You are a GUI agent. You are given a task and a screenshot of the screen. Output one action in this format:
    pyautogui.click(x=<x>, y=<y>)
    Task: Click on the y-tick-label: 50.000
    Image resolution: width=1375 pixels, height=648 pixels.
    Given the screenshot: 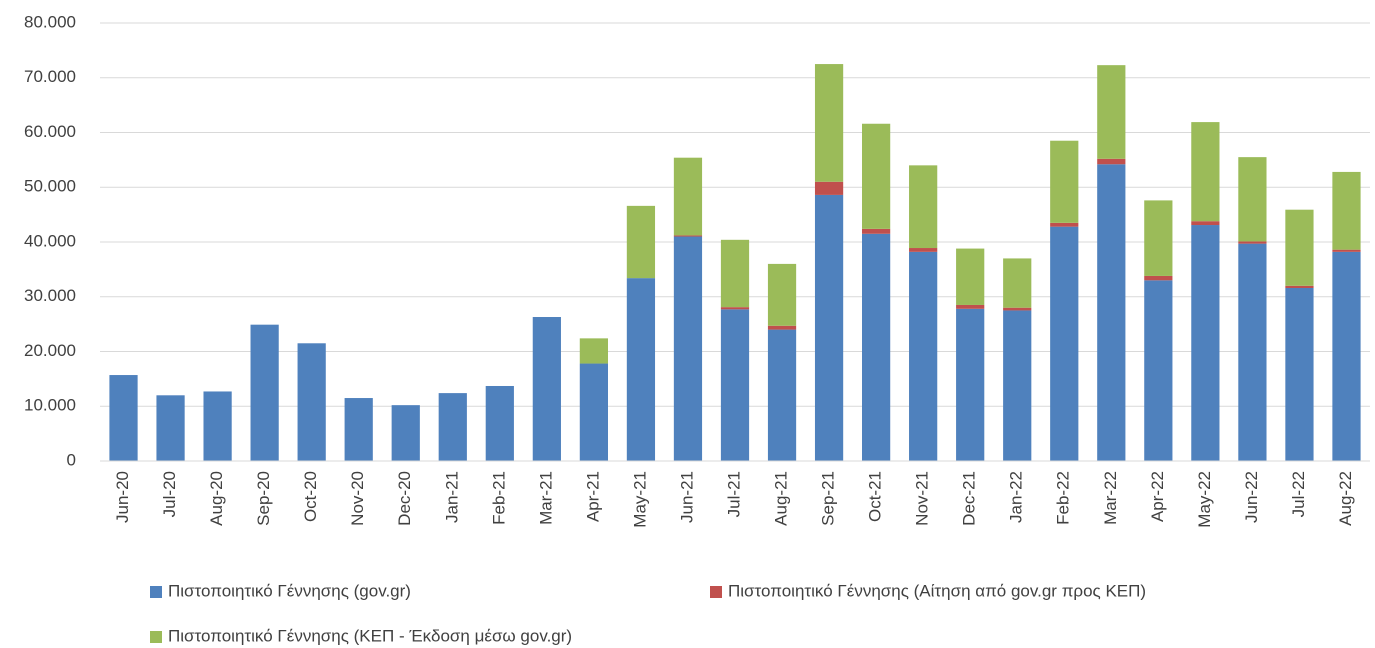 What is the action you would take?
    pyautogui.click(x=50, y=186)
    